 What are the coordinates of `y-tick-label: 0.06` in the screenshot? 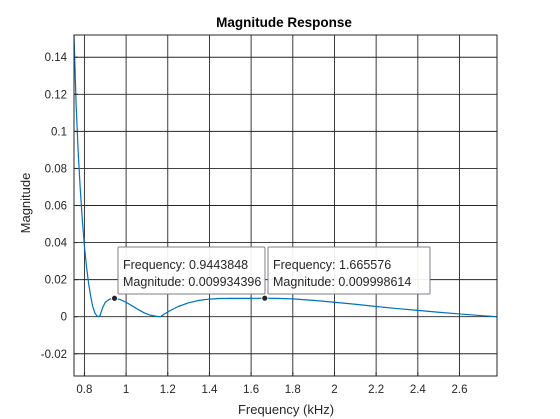 It's located at (56, 207).